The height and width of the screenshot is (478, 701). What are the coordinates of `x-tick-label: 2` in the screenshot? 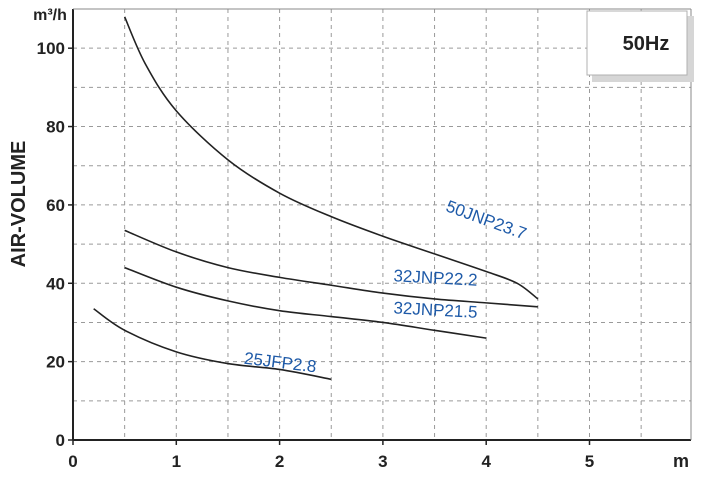 It's located at (279, 461).